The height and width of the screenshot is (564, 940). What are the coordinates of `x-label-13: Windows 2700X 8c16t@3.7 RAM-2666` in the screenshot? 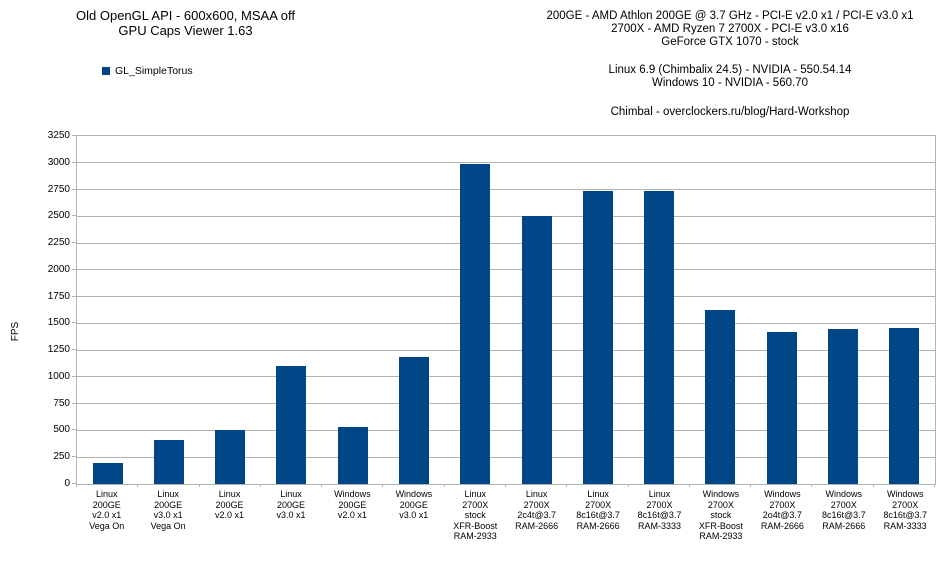 It's located at (843, 515).